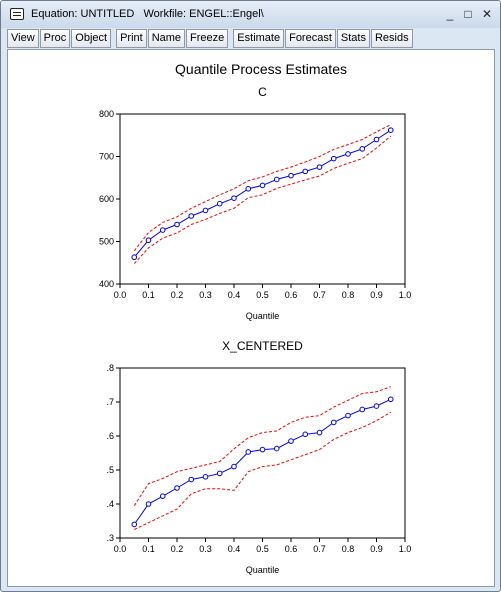 The image size is (501, 592). I want to click on chart1-x-tick-label: 0.1, so click(148, 295).